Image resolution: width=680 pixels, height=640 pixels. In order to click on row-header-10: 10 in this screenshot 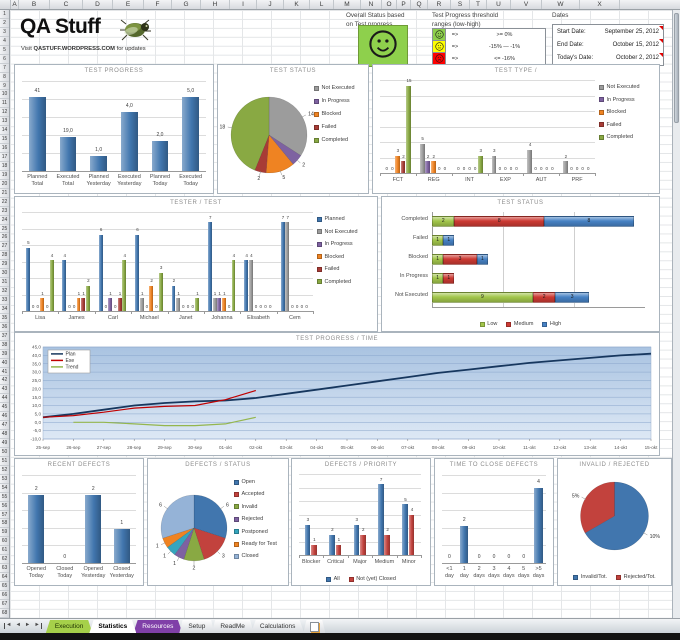, I will do `click(4, 95)`.